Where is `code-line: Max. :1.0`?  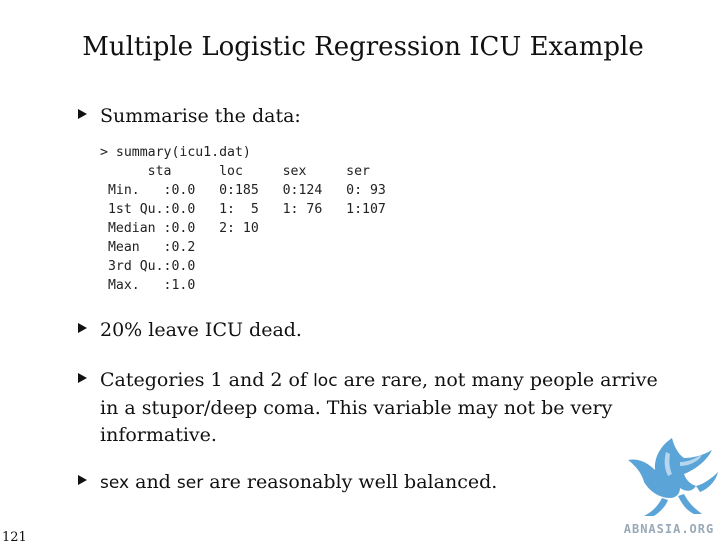
code-line: Max. :1.0 is located at coordinates (148, 285).